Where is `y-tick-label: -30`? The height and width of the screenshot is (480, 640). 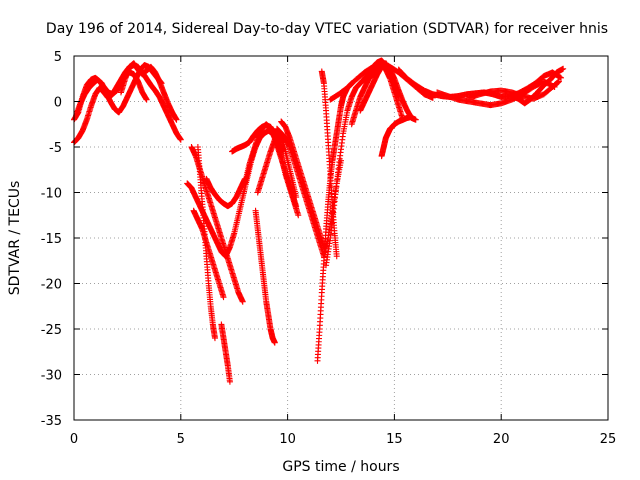
y-tick-label: -30 is located at coordinates (51, 376).